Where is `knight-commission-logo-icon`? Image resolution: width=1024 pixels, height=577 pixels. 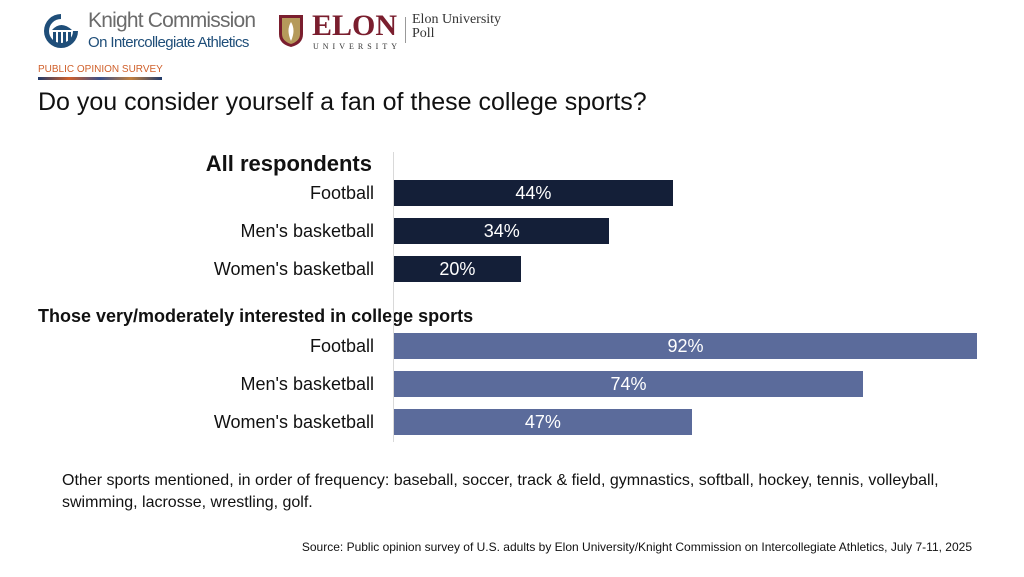 knight-commission-logo-icon is located at coordinates (61, 31).